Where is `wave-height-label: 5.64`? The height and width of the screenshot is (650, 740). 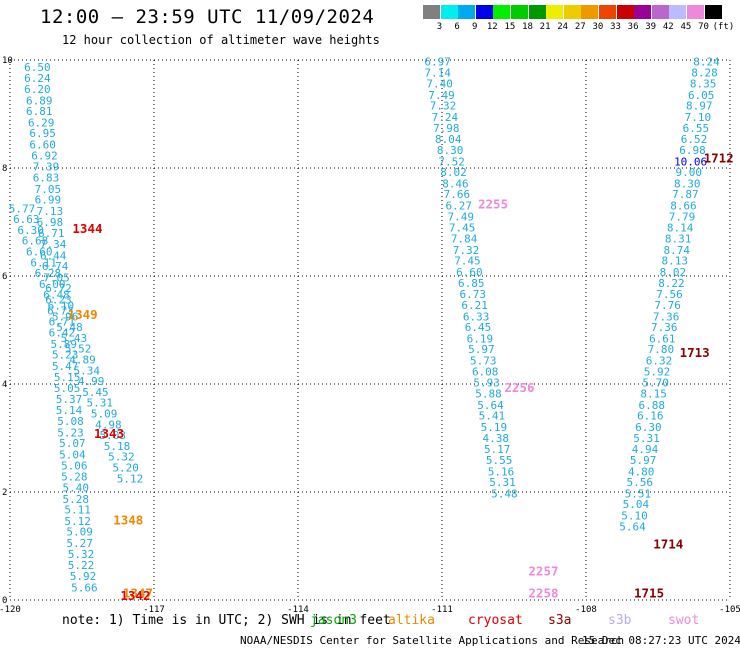
wave-height-label: 5.64 is located at coordinates (632, 526).